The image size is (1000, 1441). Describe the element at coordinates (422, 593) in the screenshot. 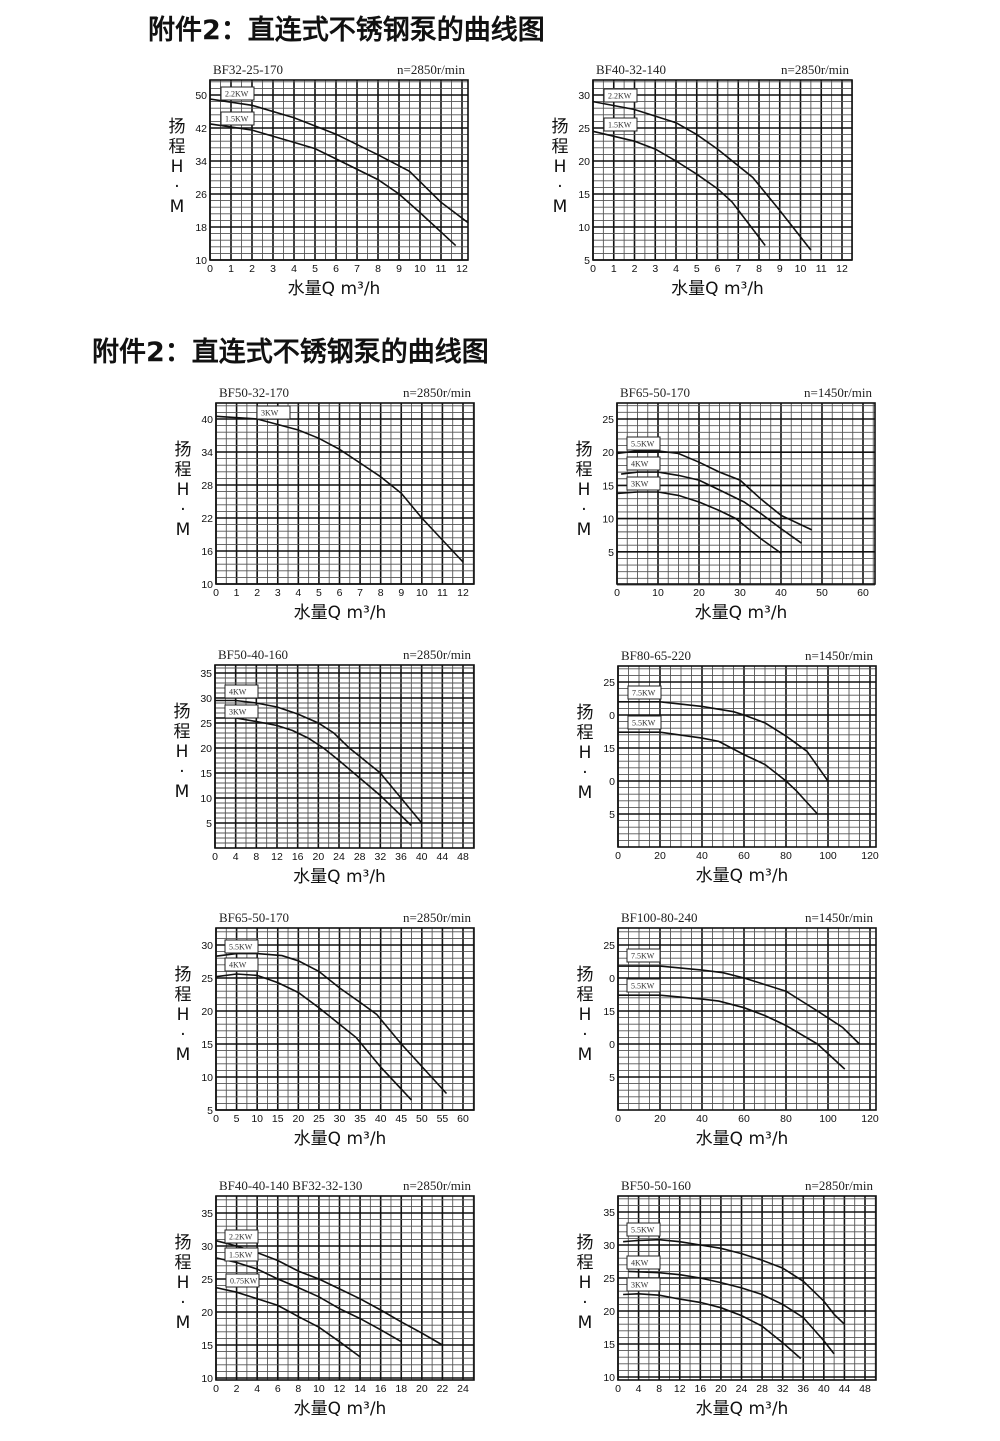

I see `x-tick-label: 10` at that location.